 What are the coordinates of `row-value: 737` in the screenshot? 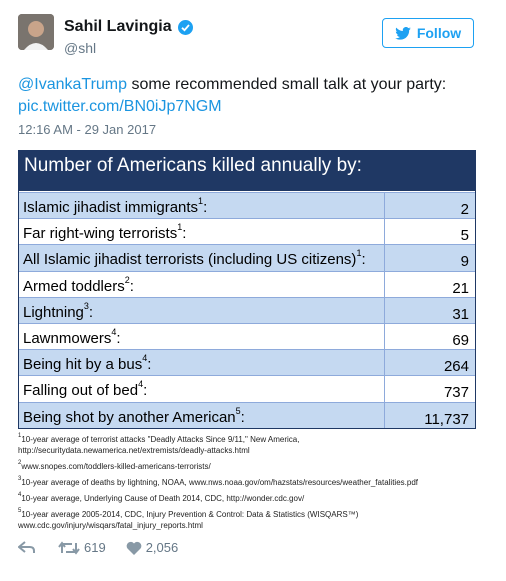 It's located at (456, 393).